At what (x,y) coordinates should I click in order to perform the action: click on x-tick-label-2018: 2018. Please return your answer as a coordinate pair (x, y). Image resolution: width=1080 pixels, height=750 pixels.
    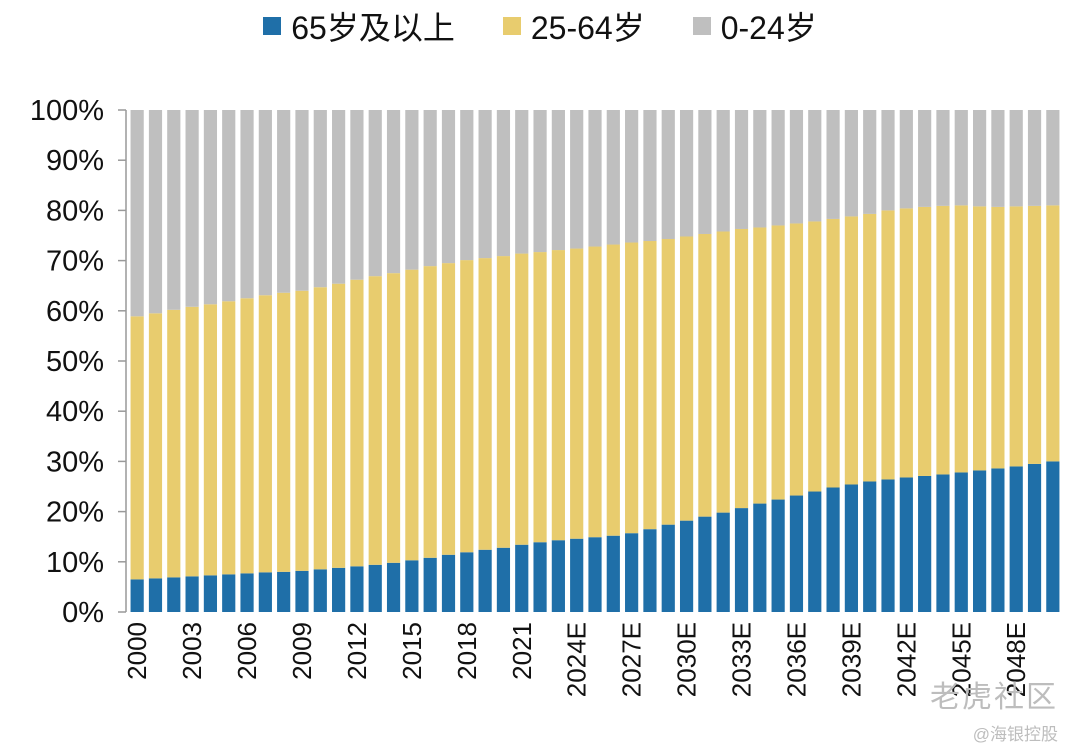
    Looking at the image, I should click on (467, 651).